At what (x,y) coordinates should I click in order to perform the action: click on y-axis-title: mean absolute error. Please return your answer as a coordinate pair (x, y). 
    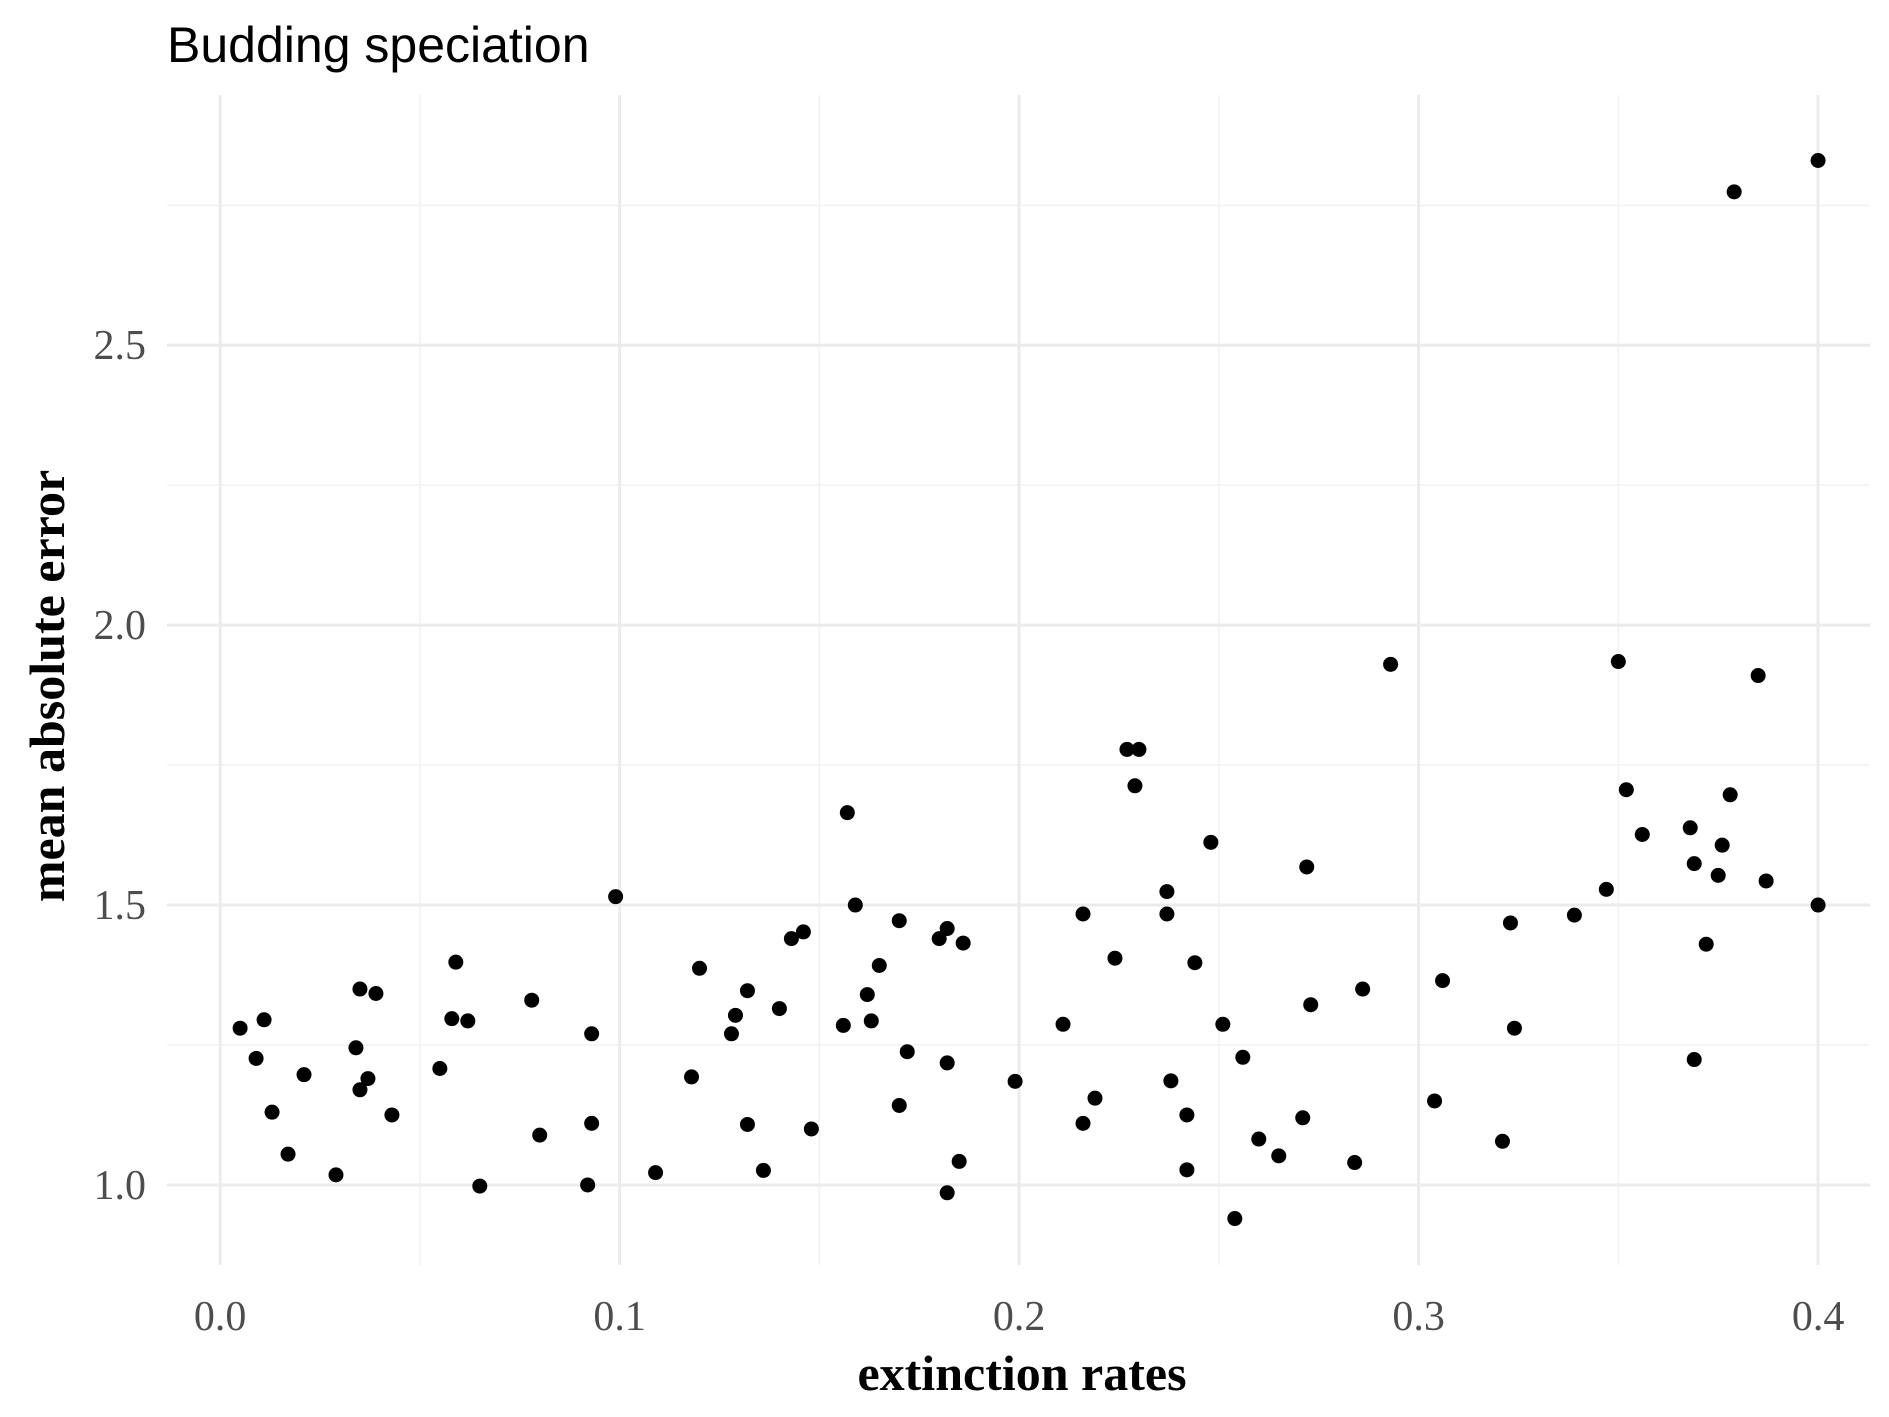
    Looking at the image, I should click on (47, 686).